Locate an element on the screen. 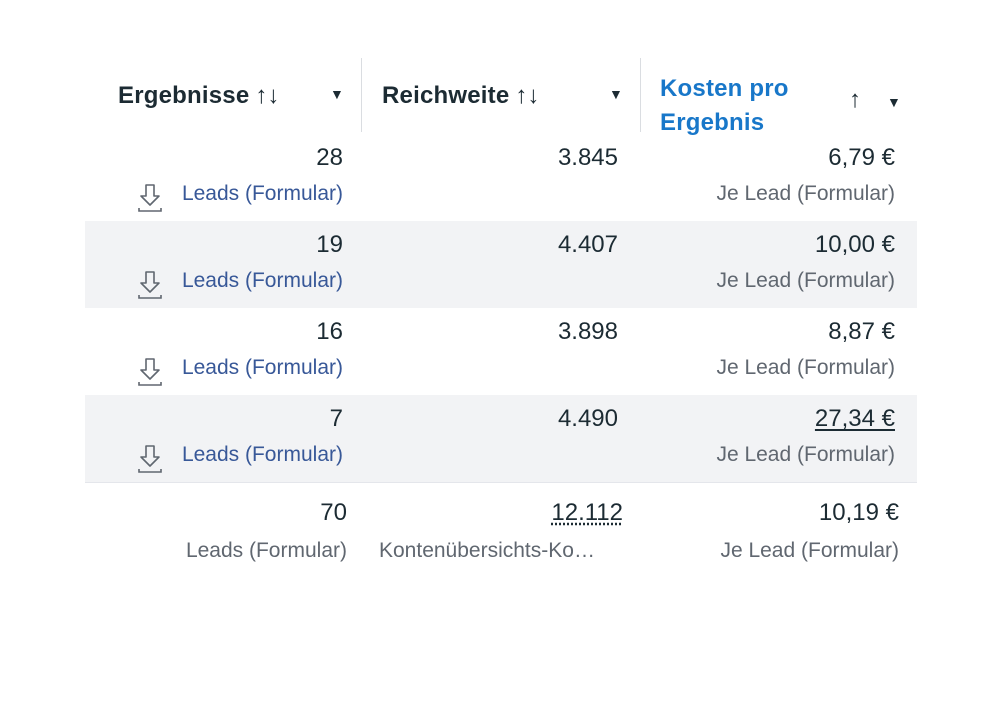 The image size is (1000, 725). results-value: 19 is located at coordinates (329, 244).